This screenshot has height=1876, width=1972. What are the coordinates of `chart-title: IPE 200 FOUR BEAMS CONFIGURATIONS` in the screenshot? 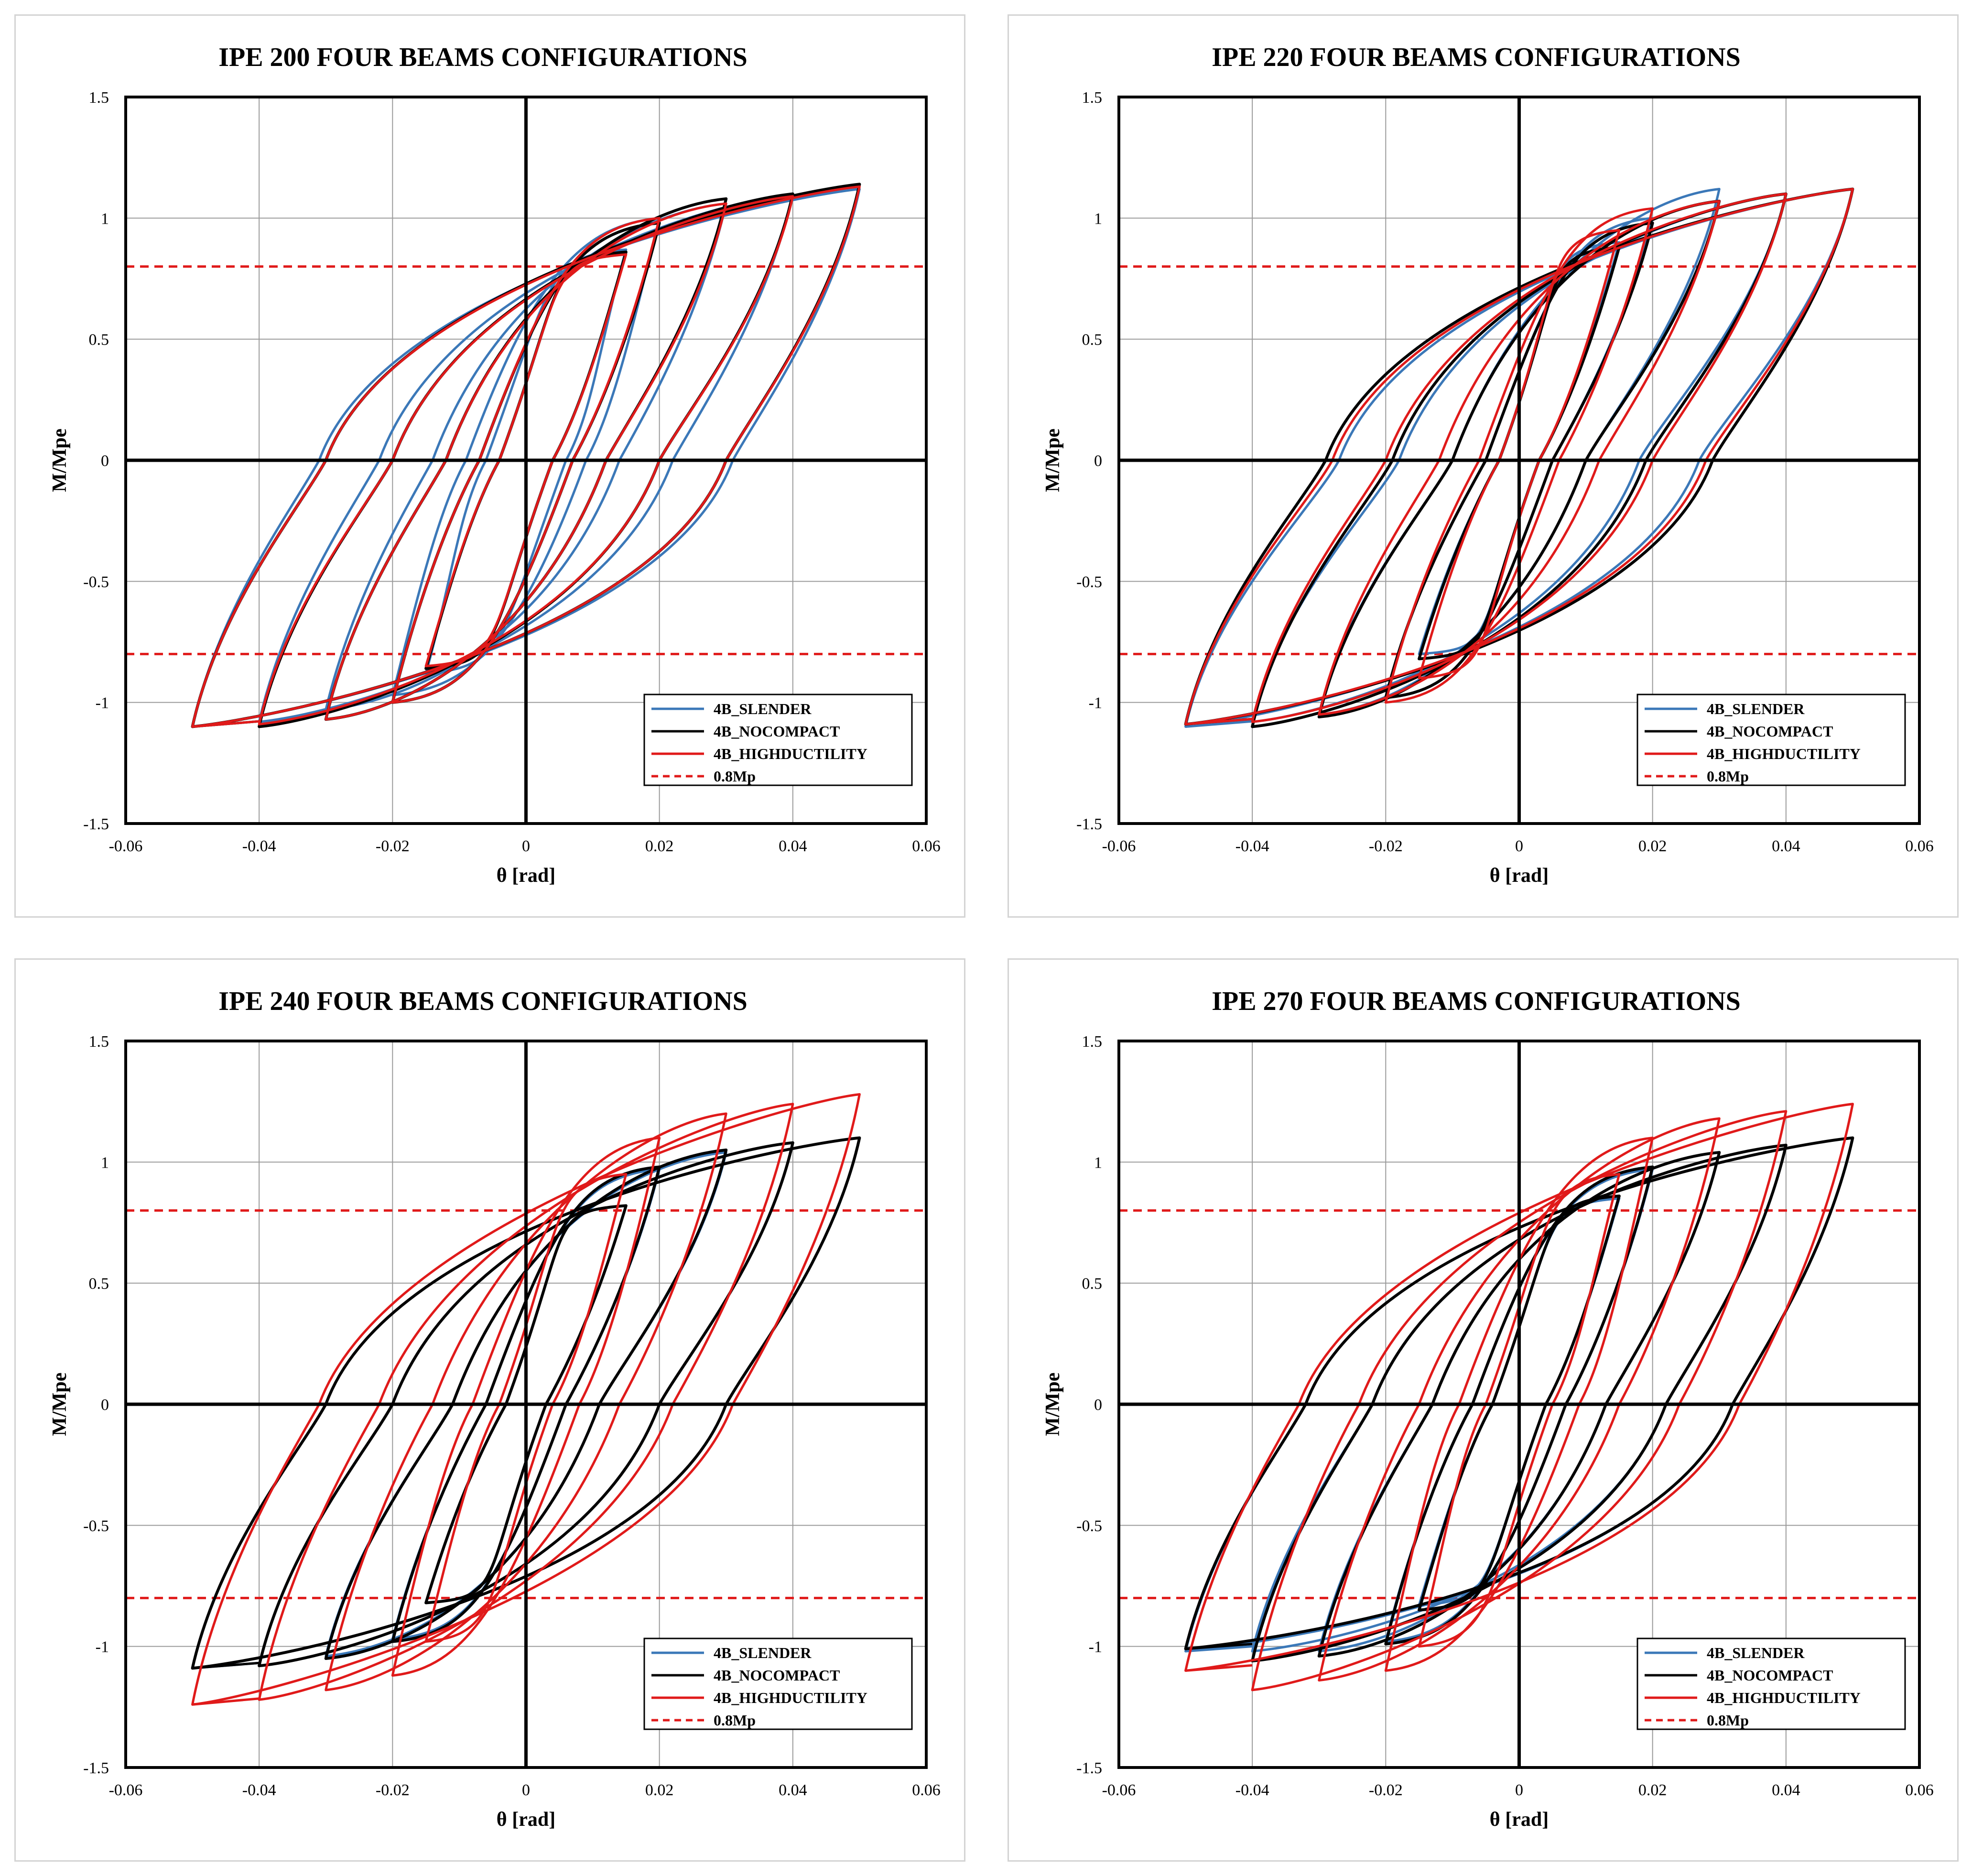 It's located at (483, 57).